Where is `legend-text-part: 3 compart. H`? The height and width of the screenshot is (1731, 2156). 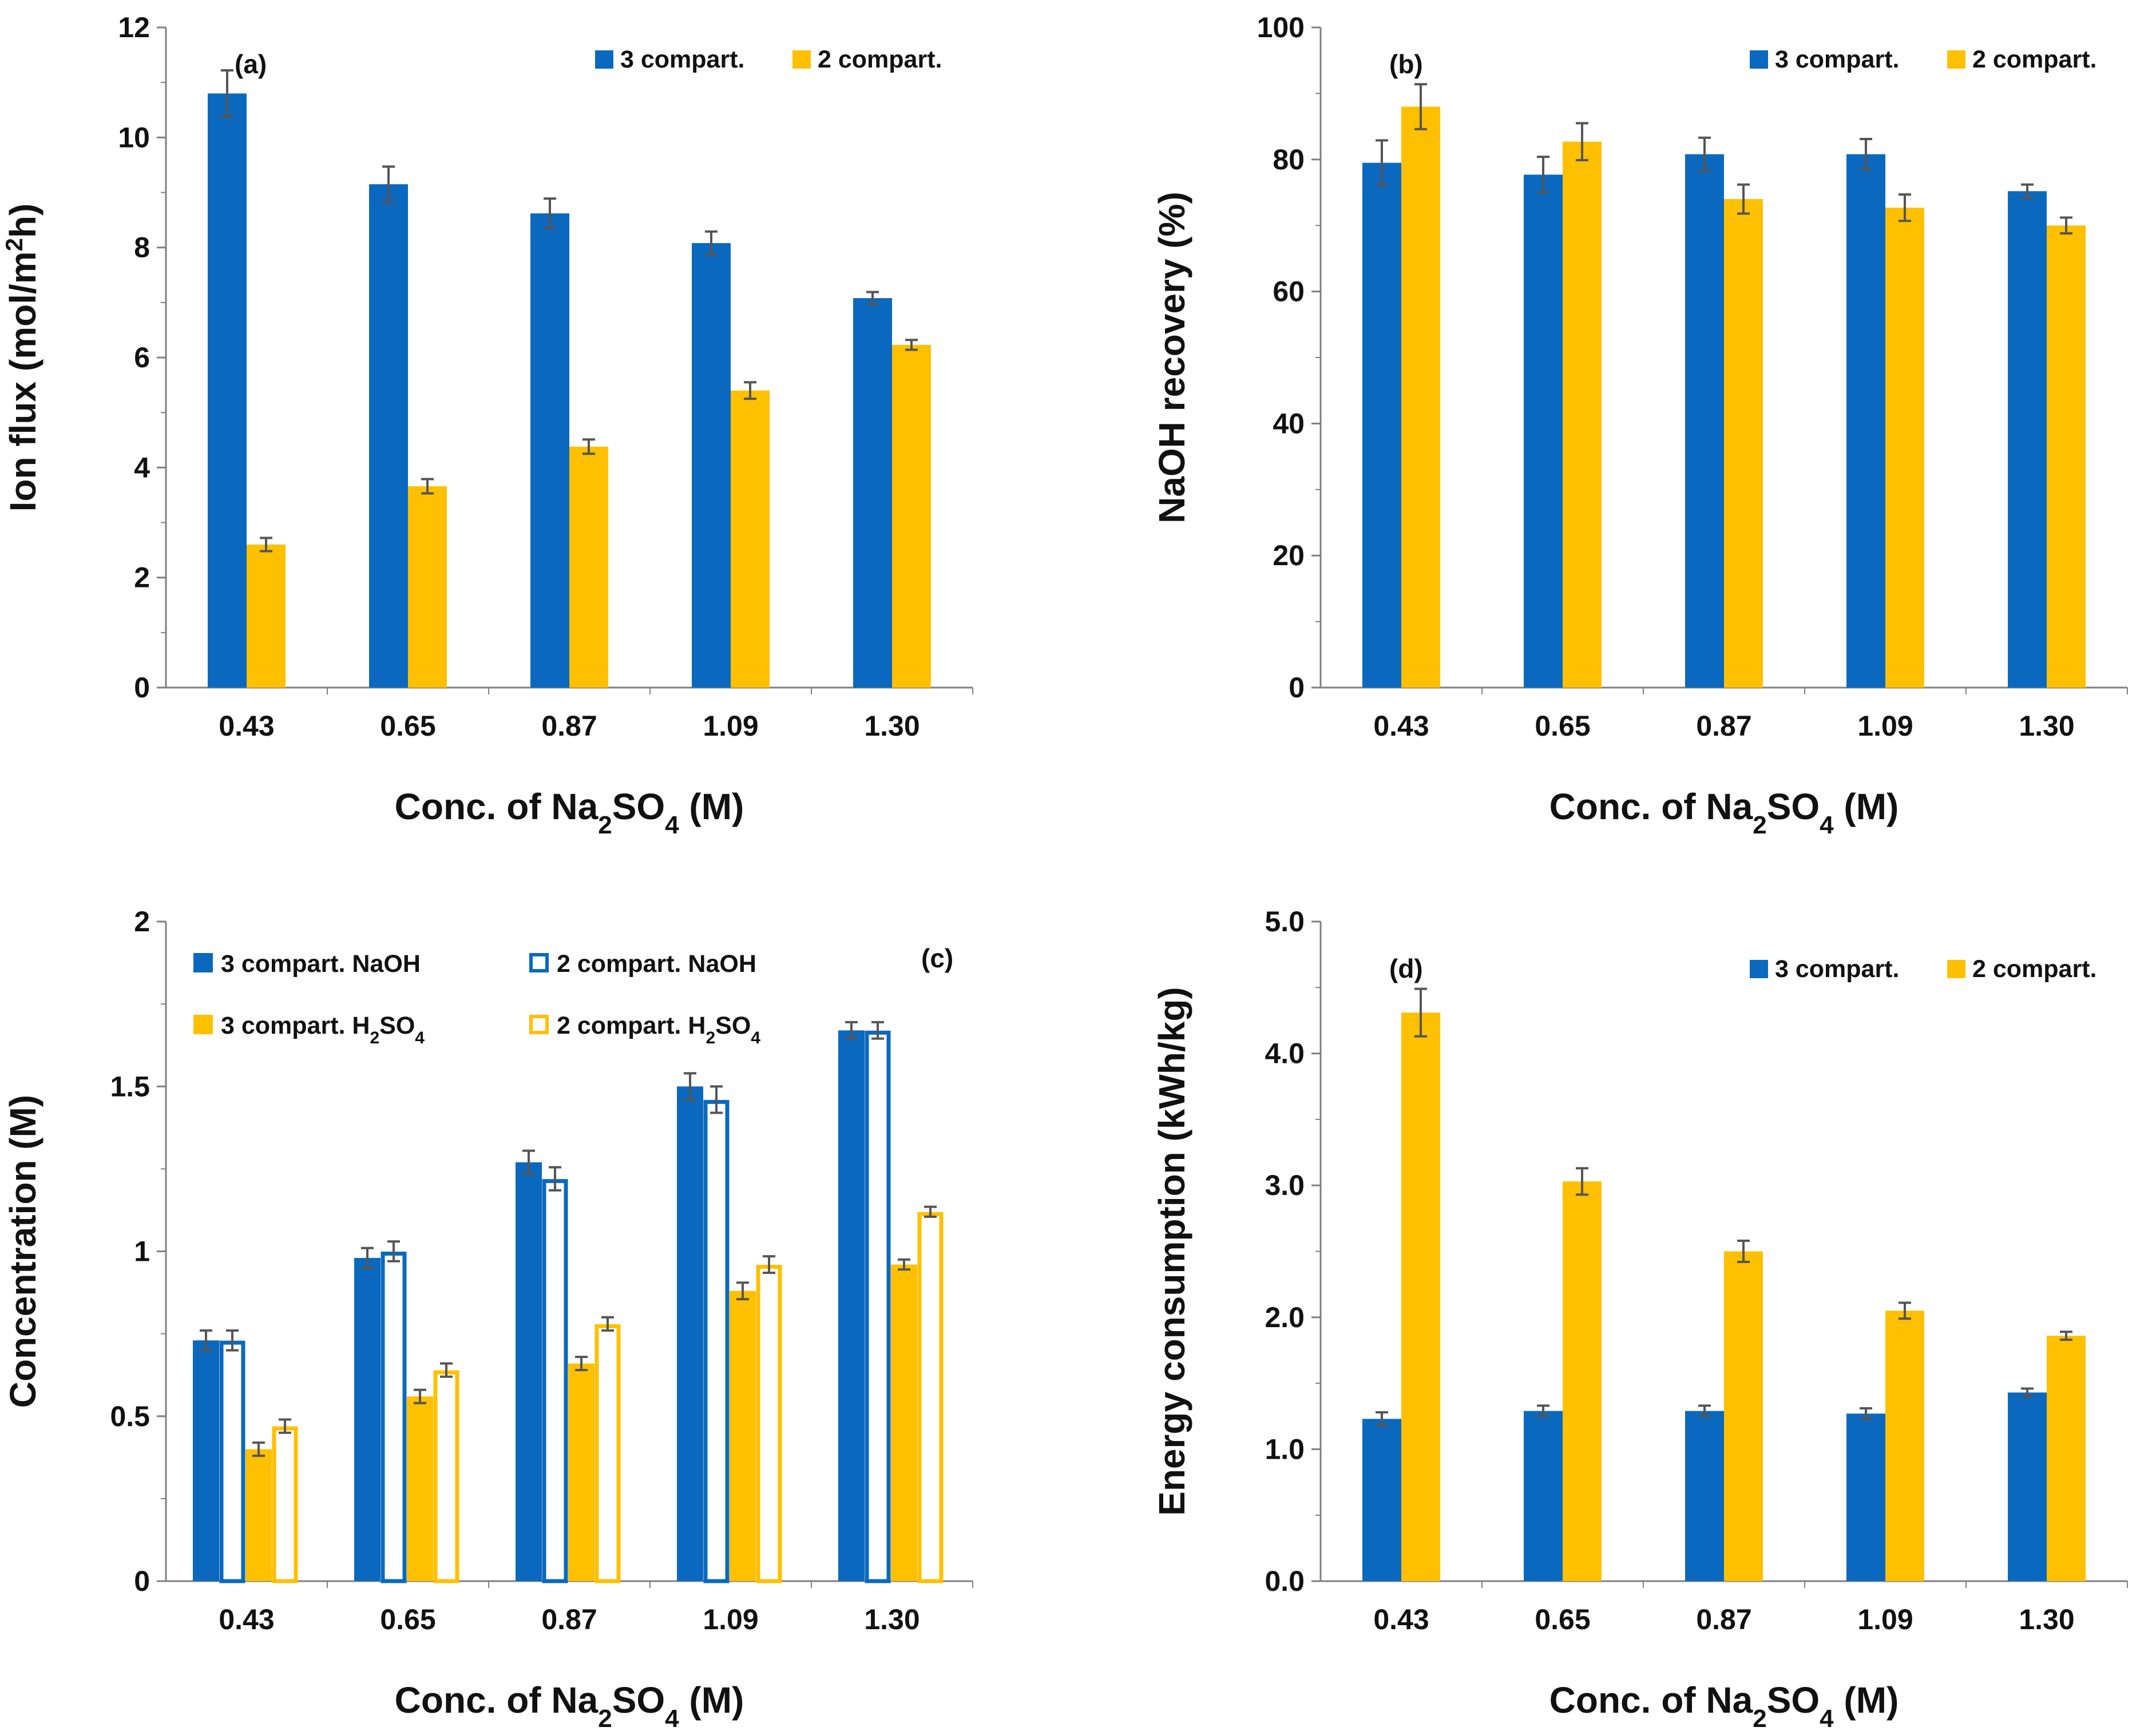
legend-text-part: 3 compart. H is located at coordinates (295, 1025).